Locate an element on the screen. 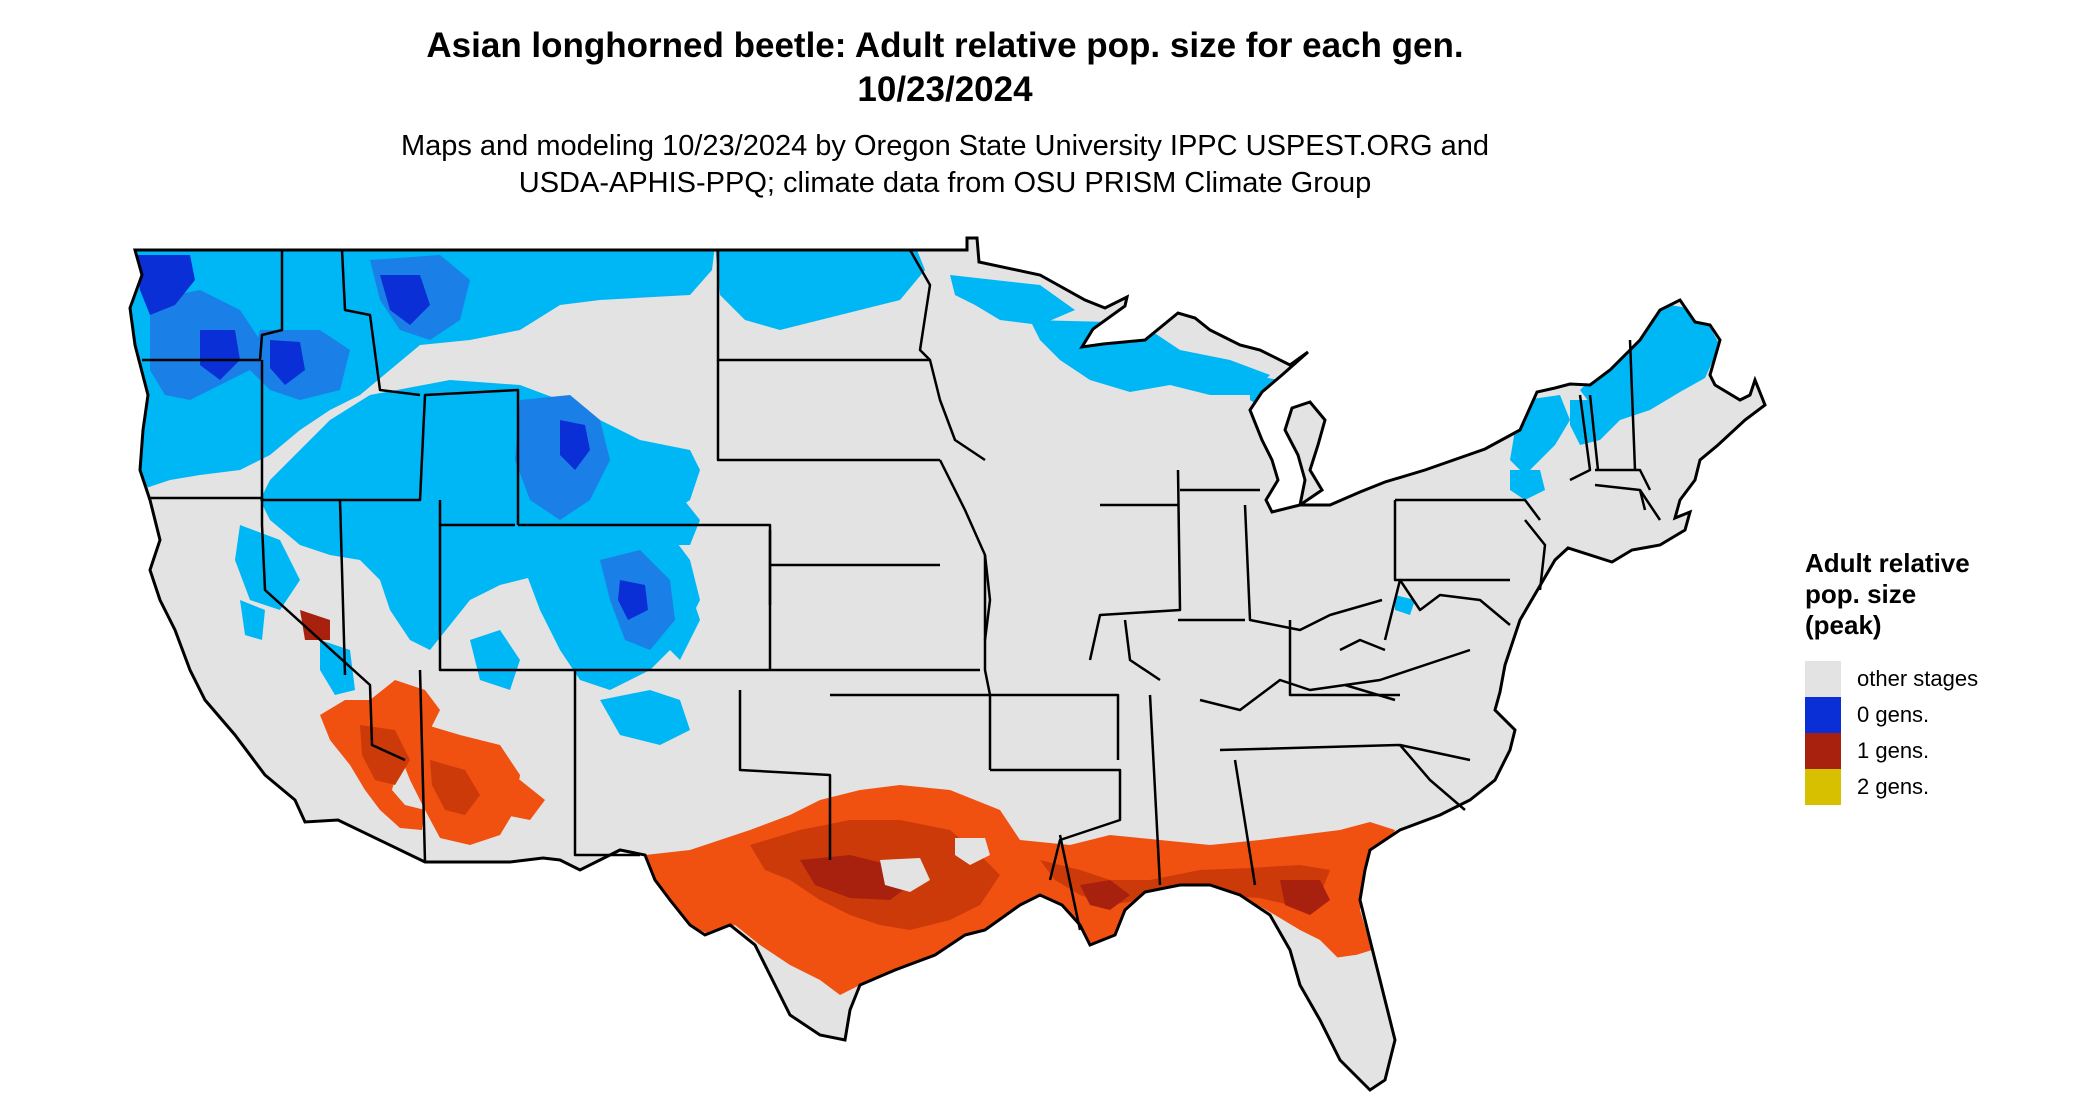 The height and width of the screenshot is (1116, 2100). legend-item-0-gens: 0 gens. is located at coordinates (1950, 715).